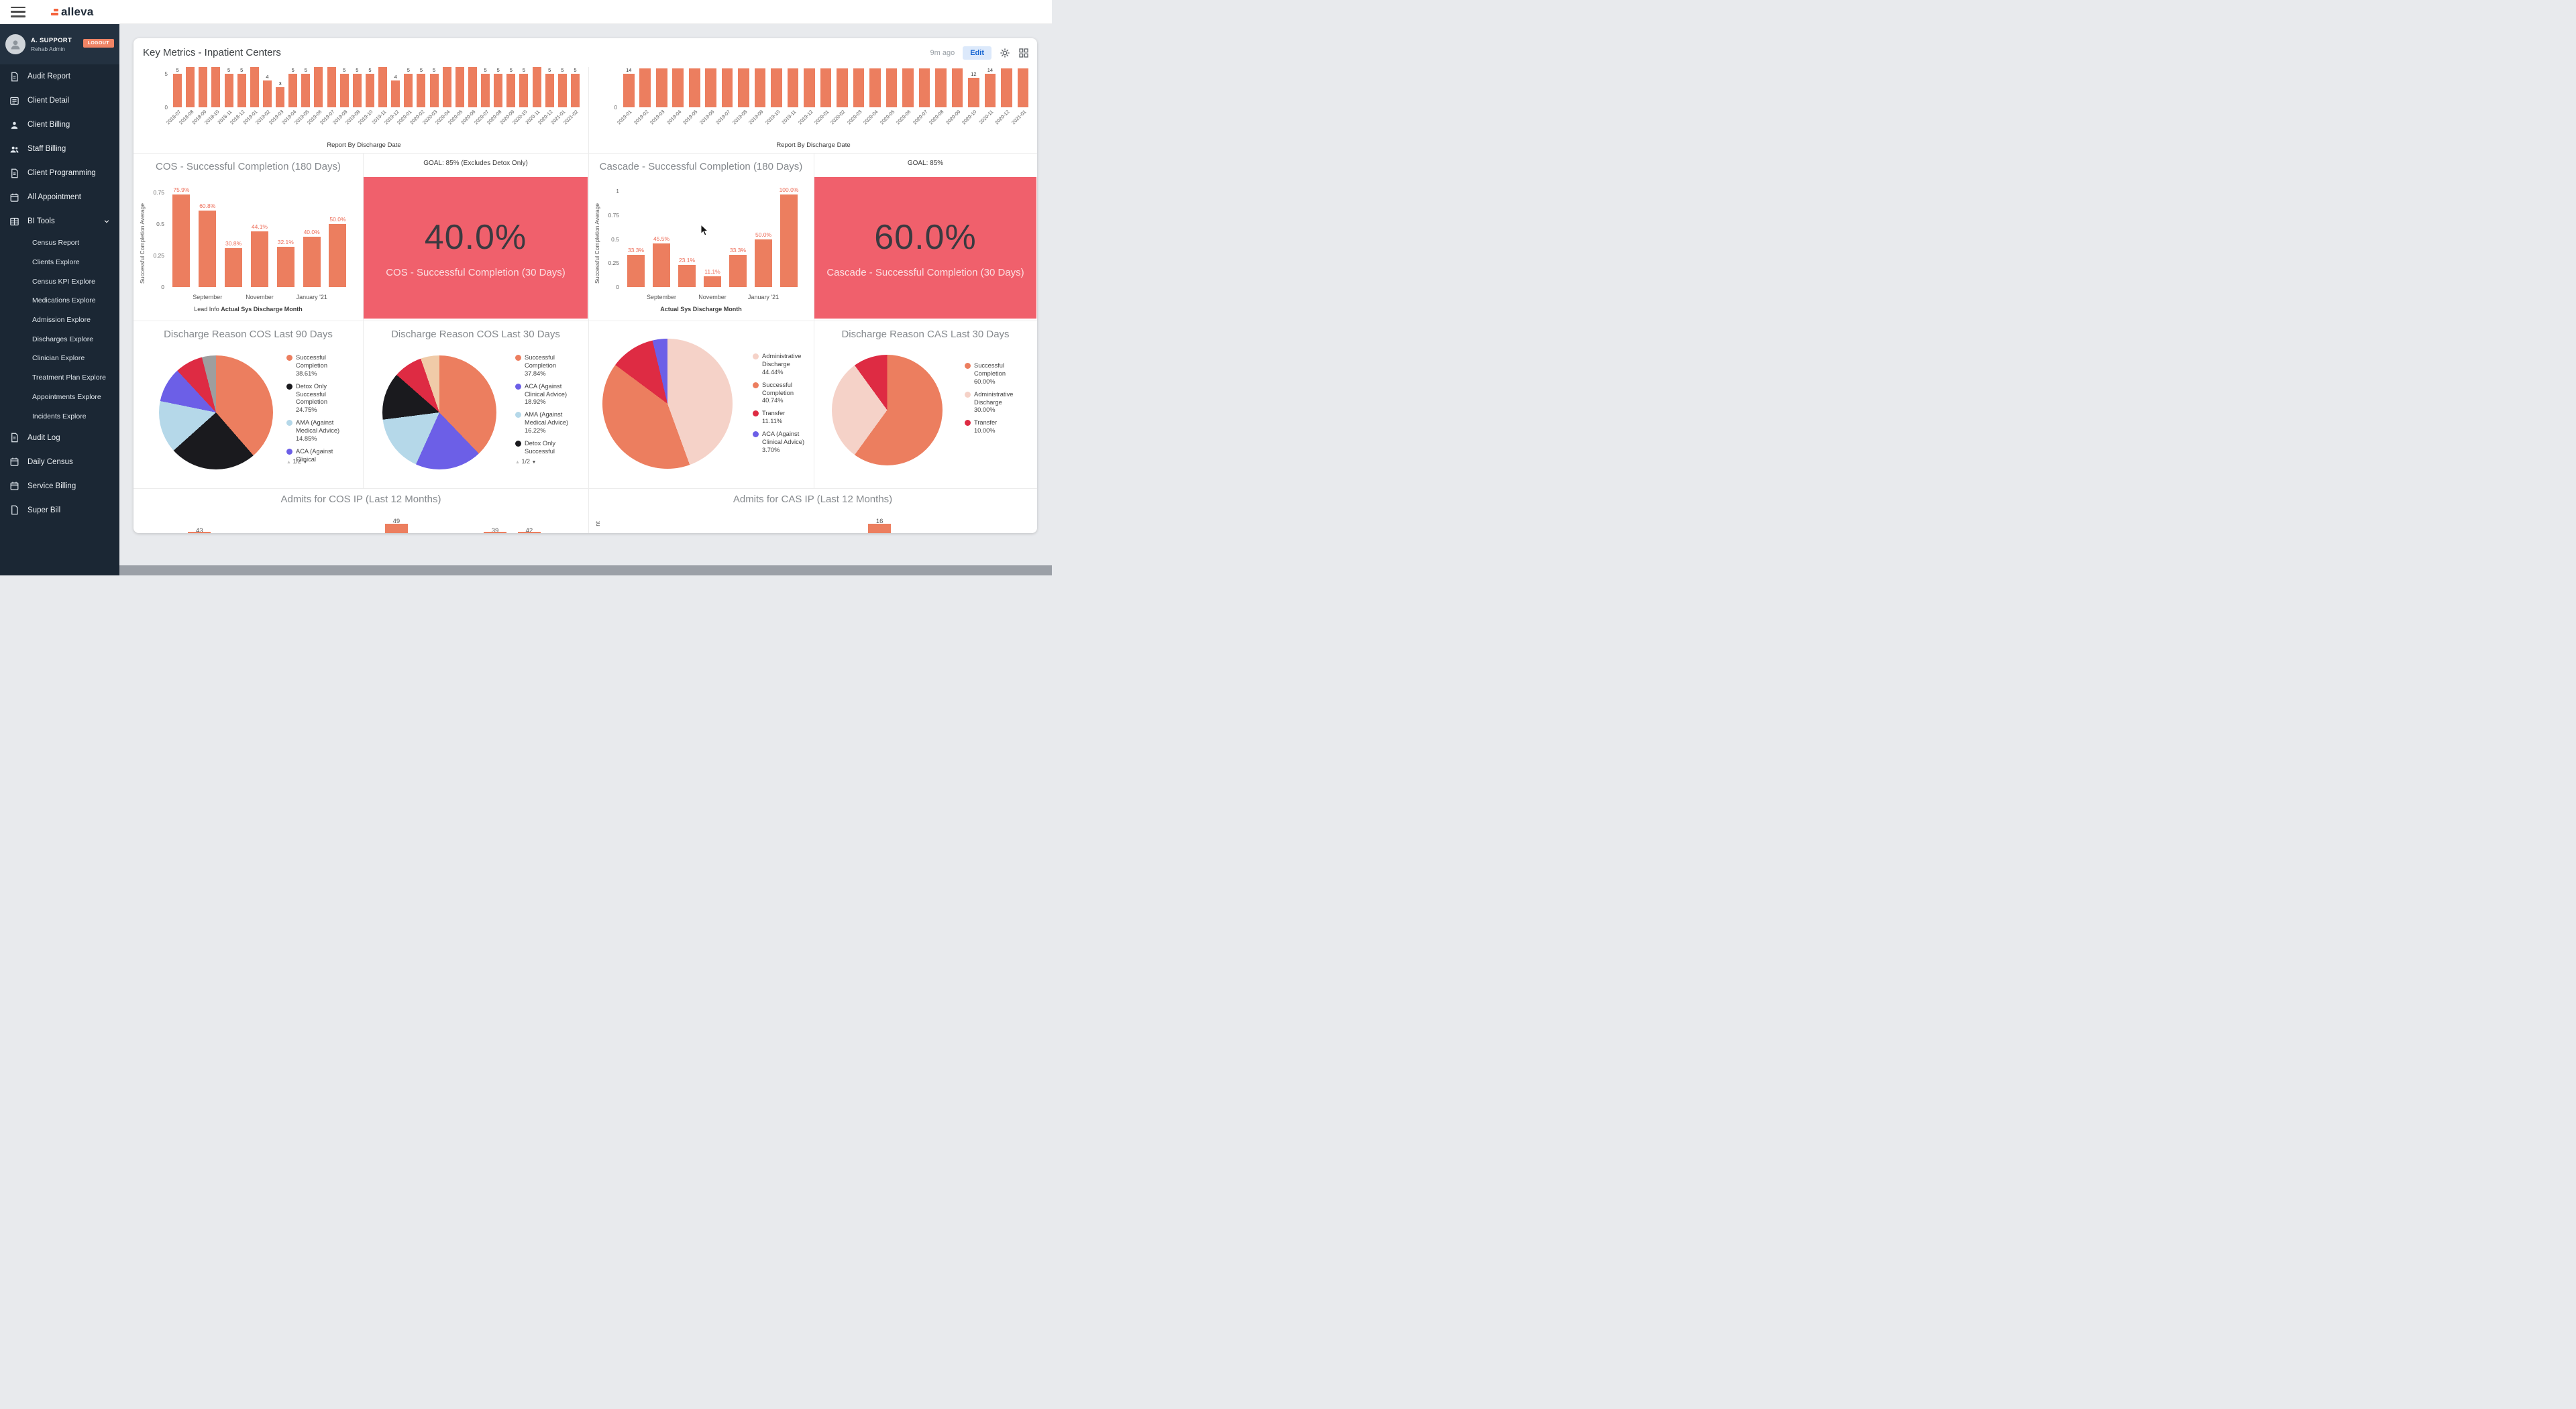 The image size is (2576, 1409). Describe the element at coordinates (59, 76) in the screenshot. I see `sidebar-item-audit-report: Audit Report` at that location.